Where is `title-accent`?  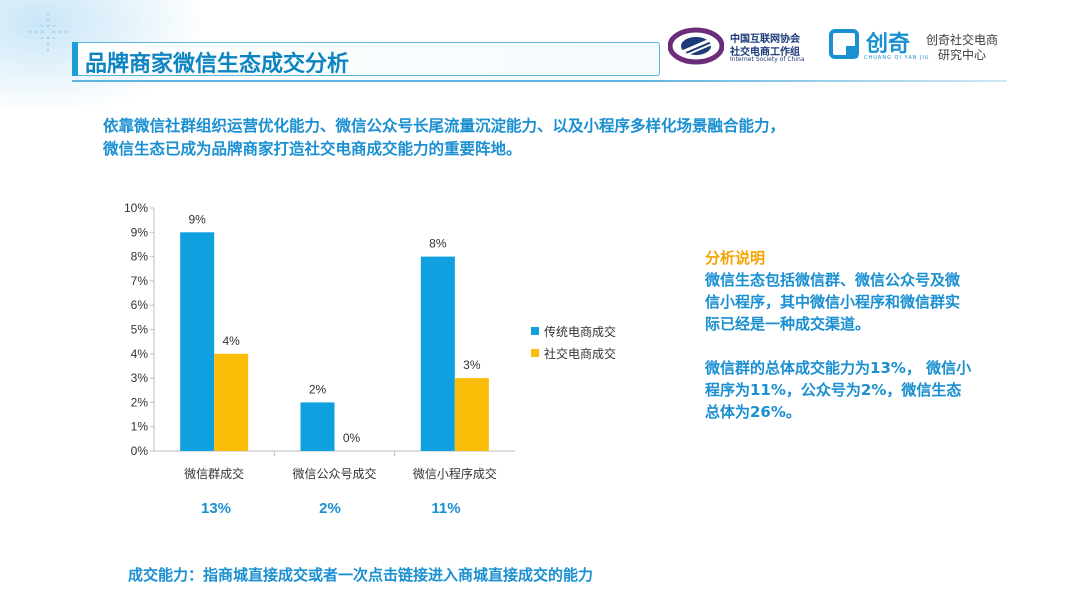
title-accent is located at coordinates (75, 59).